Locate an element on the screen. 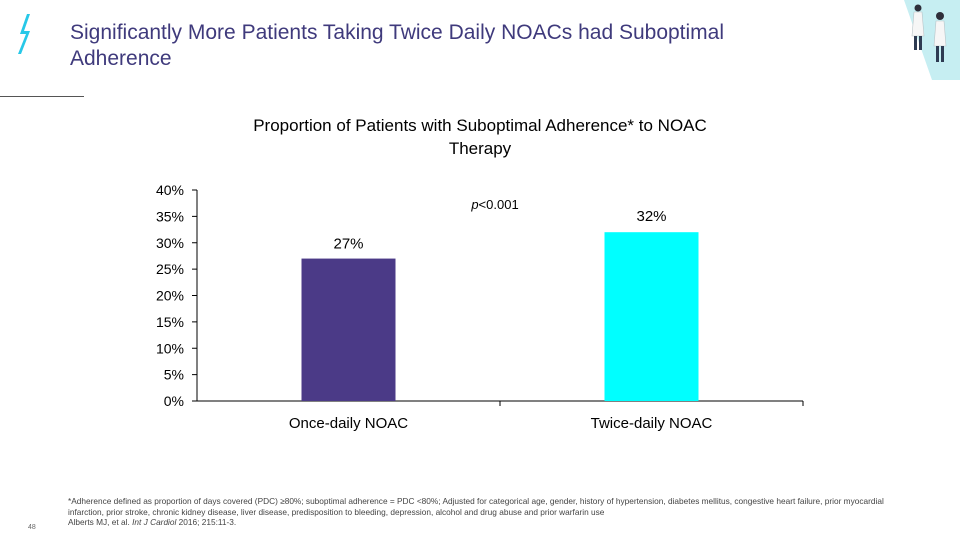  x-category-label: Twice-daily NOAC is located at coordinates (652, 423).